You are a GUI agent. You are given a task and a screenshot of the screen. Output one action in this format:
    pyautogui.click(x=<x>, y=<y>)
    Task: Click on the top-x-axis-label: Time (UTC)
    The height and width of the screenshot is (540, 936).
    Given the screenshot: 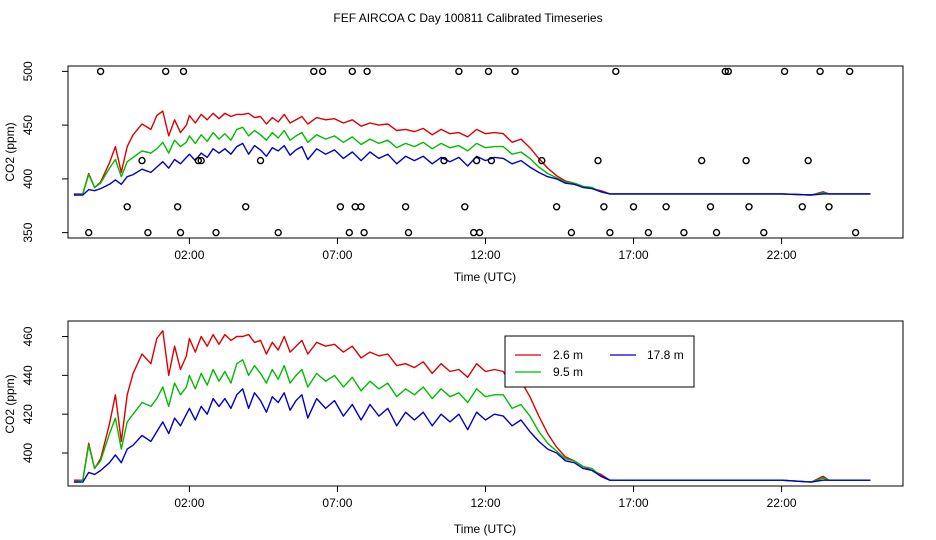 What is the action you would take?
    pyautogui.click(x=485, y=277)
    